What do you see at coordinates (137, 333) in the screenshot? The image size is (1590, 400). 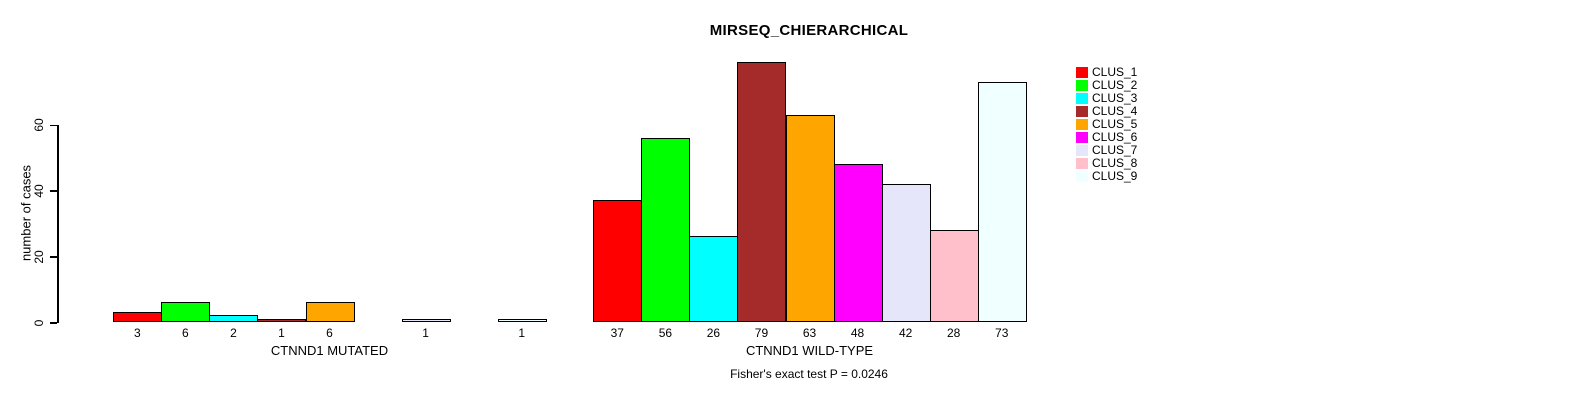 I see `bar-value-label: 3` at bounding box center [137, 333].